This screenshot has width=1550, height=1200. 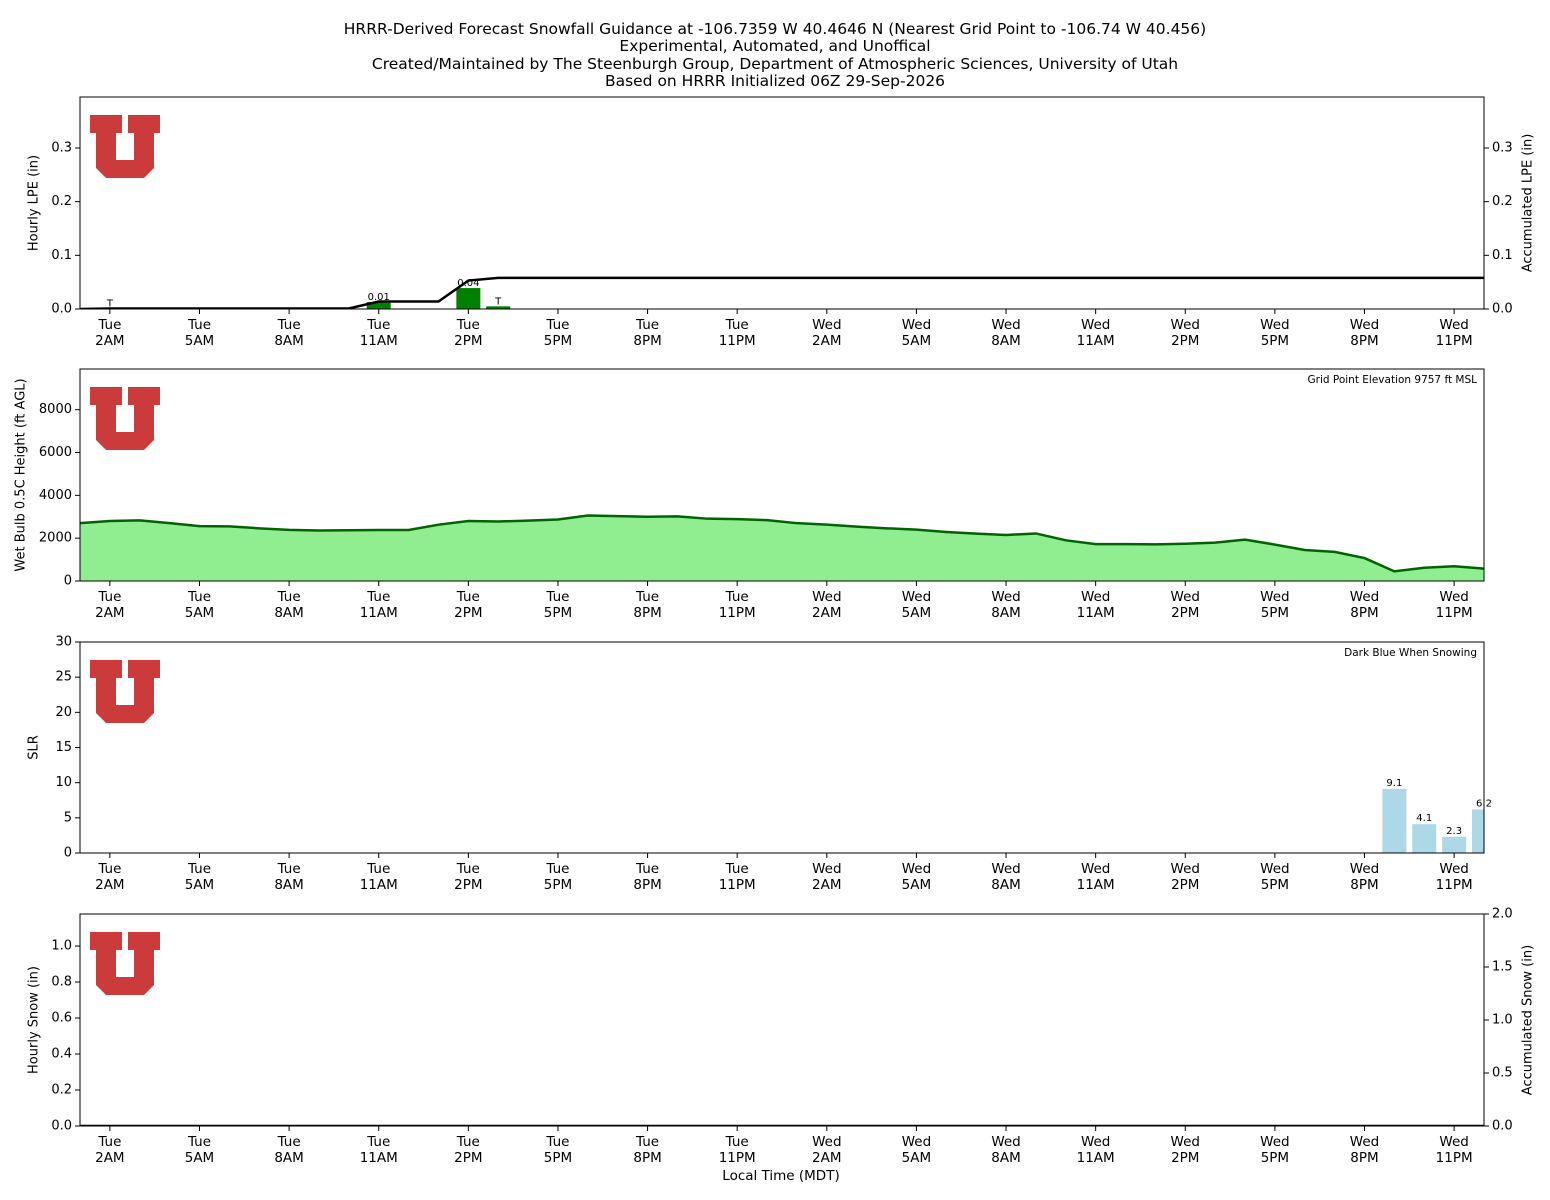 What do you see at coordinates (125, 691) in the screenshot?
I see `logo` at bounding box center [125, 691].